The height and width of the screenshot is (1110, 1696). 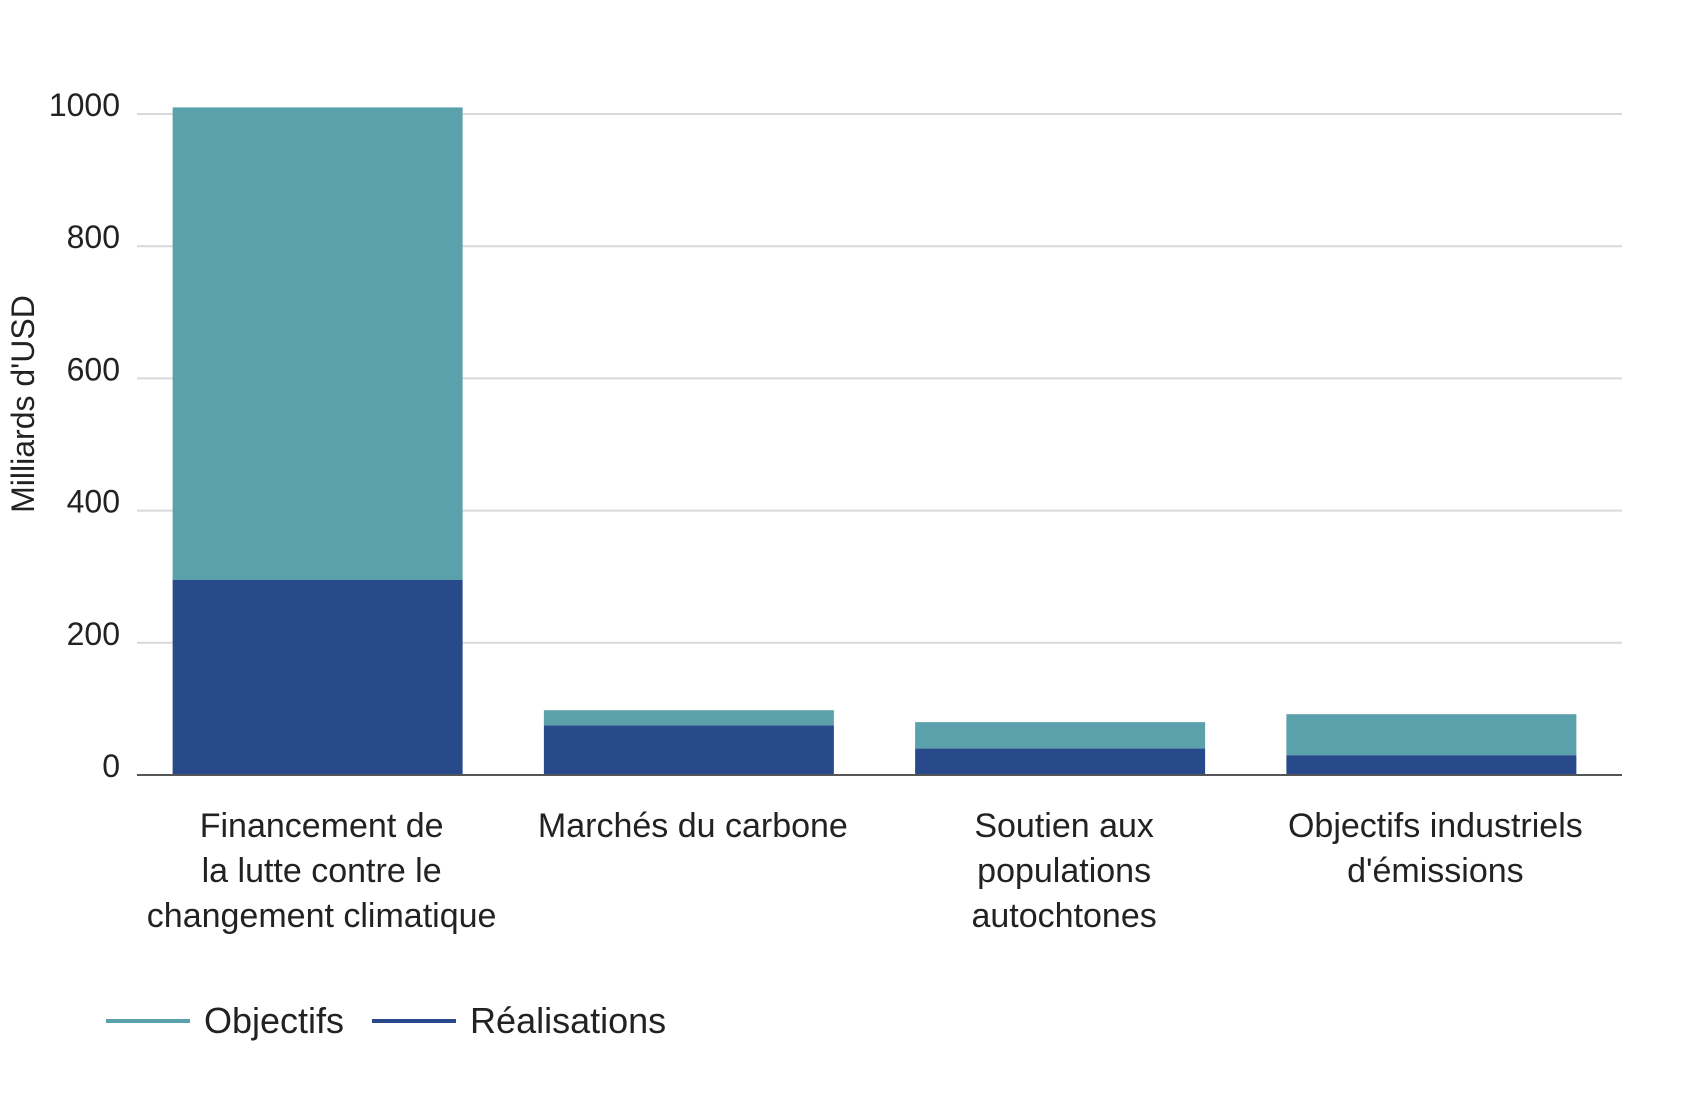 I want to click on legend-swatch-realisations, so click(x=414, y=1021).